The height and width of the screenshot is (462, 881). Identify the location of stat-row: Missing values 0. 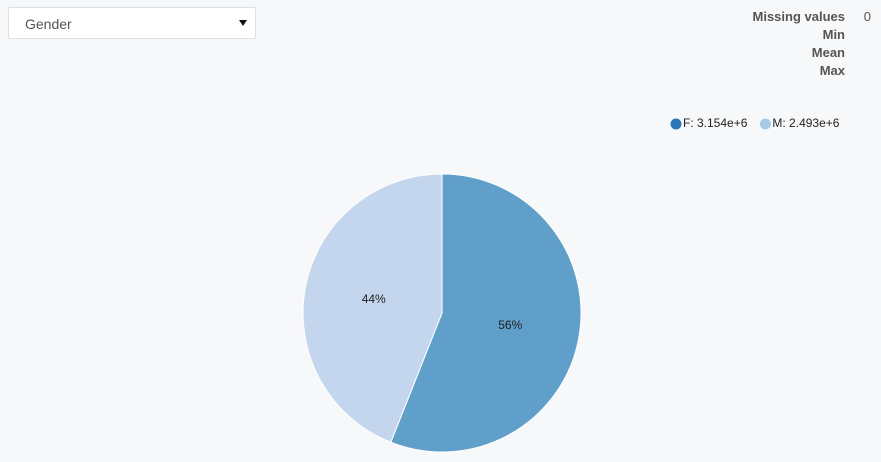
(812, 17).